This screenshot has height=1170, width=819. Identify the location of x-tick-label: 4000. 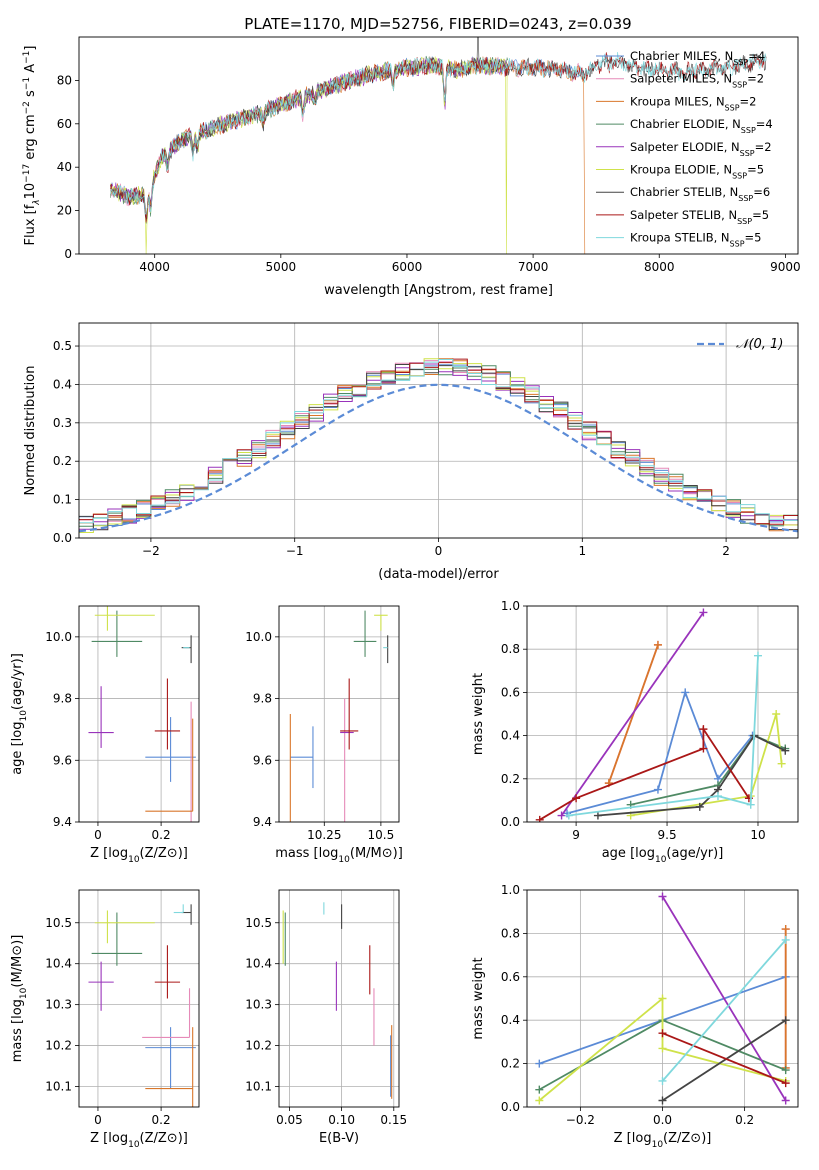
(154, 267).